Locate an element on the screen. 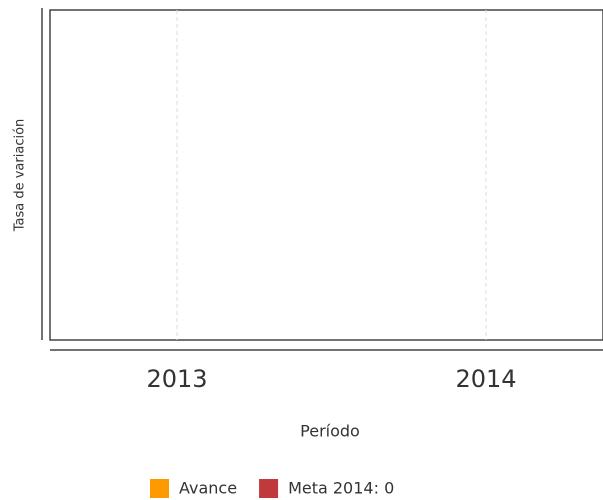 Image resolution: width=603 pixels, height=500 pixels. x-tick-label: 2014 is located at coordinates (485, 379).